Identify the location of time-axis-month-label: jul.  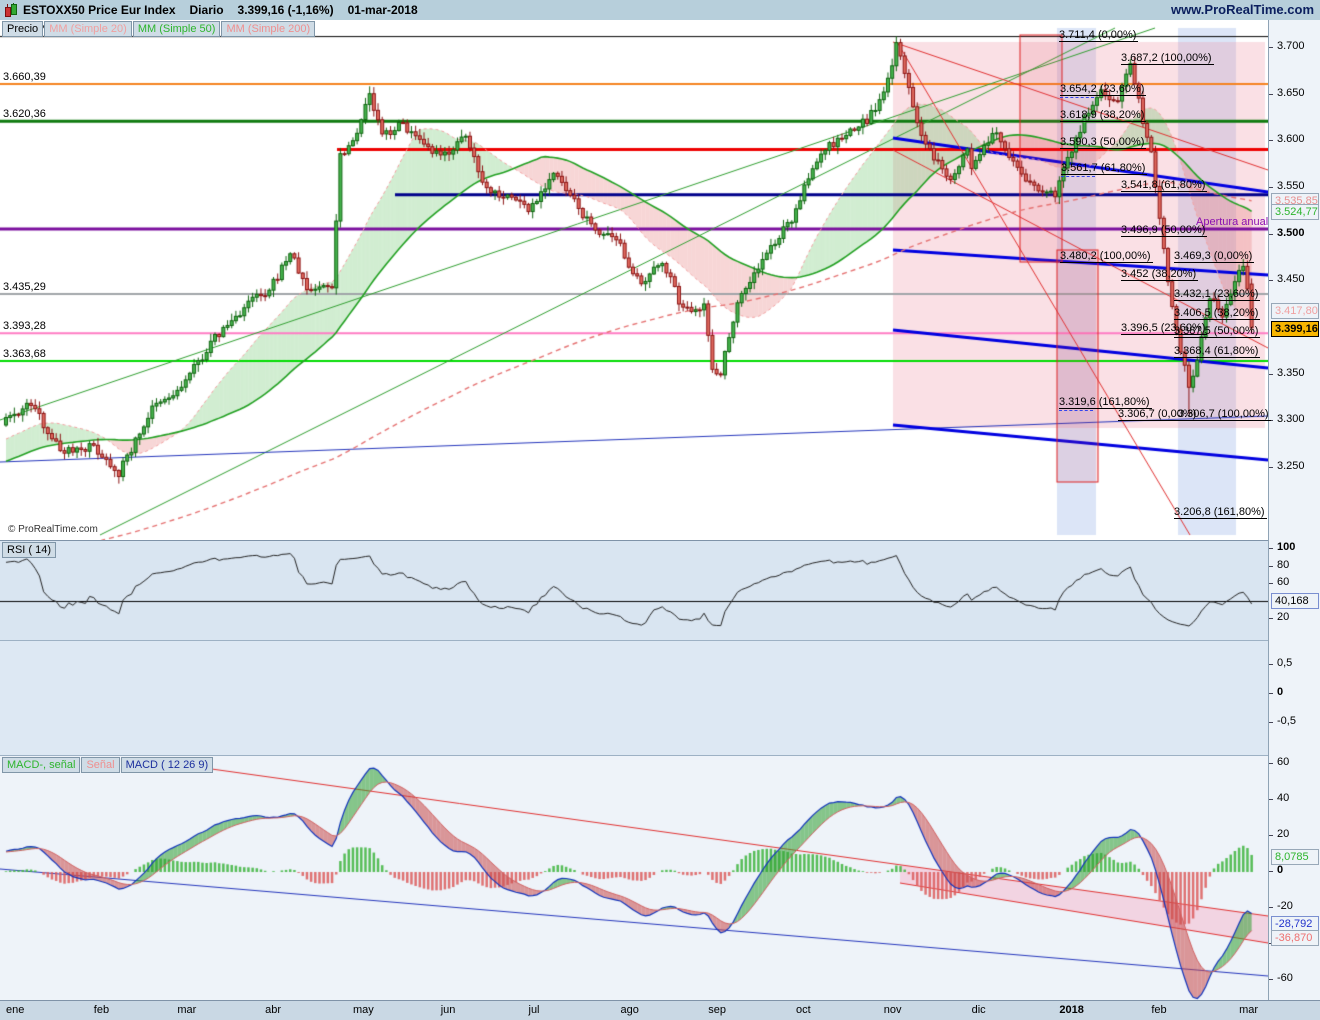
(534, 1010).